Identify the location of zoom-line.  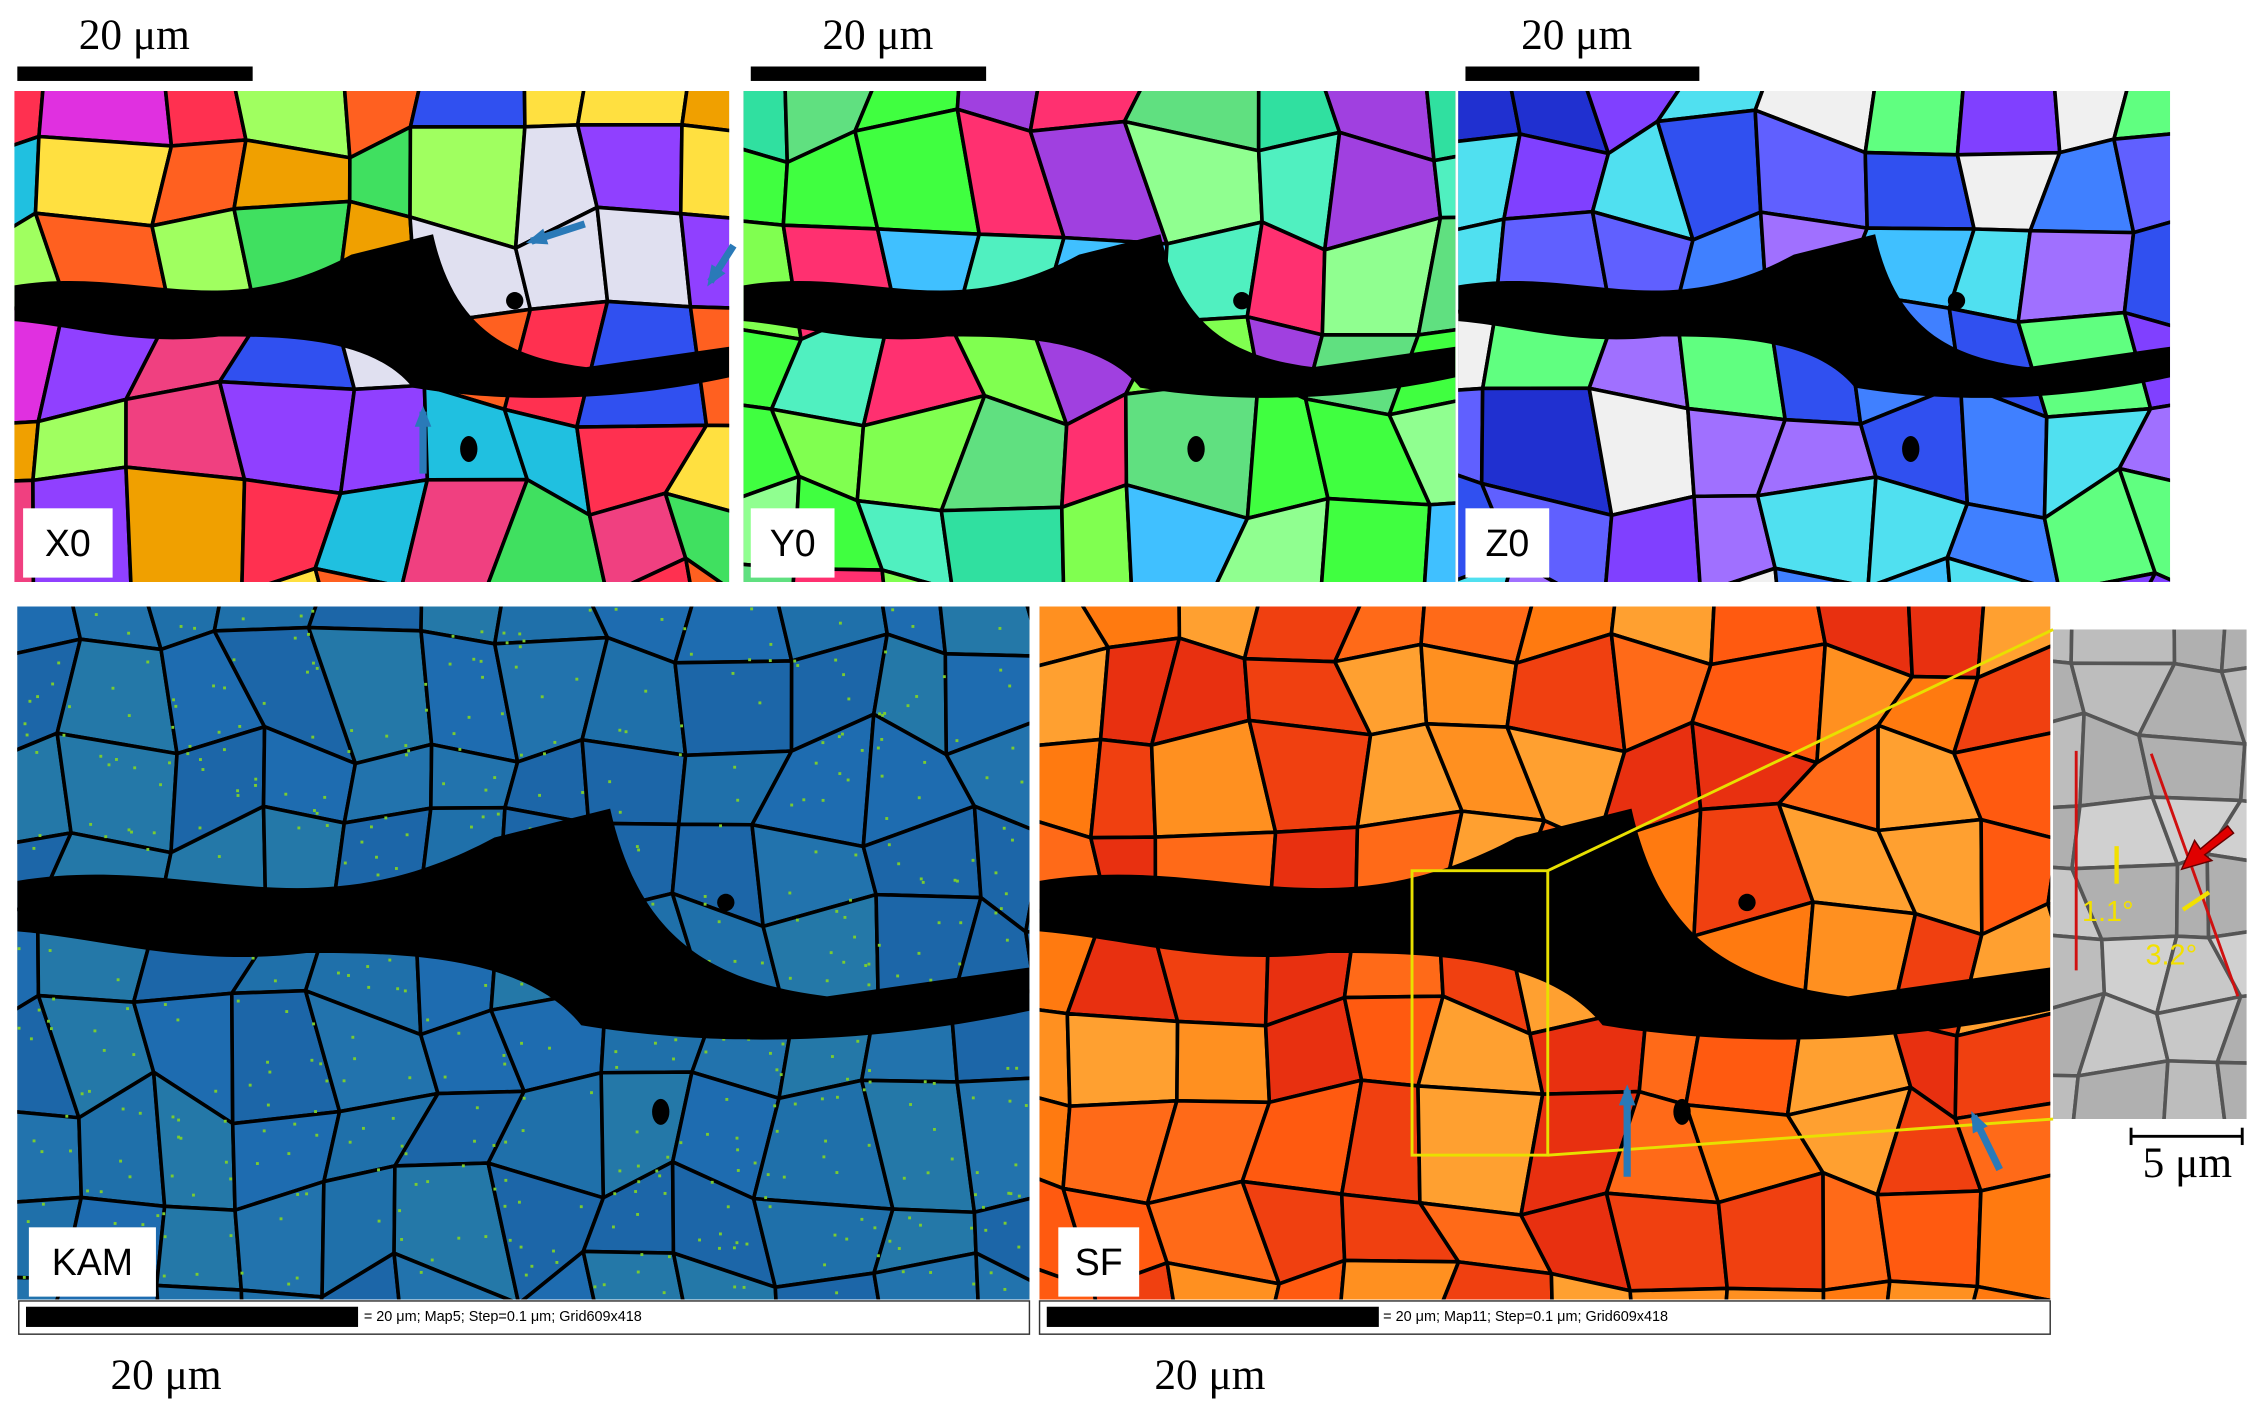
(1800, 1137).